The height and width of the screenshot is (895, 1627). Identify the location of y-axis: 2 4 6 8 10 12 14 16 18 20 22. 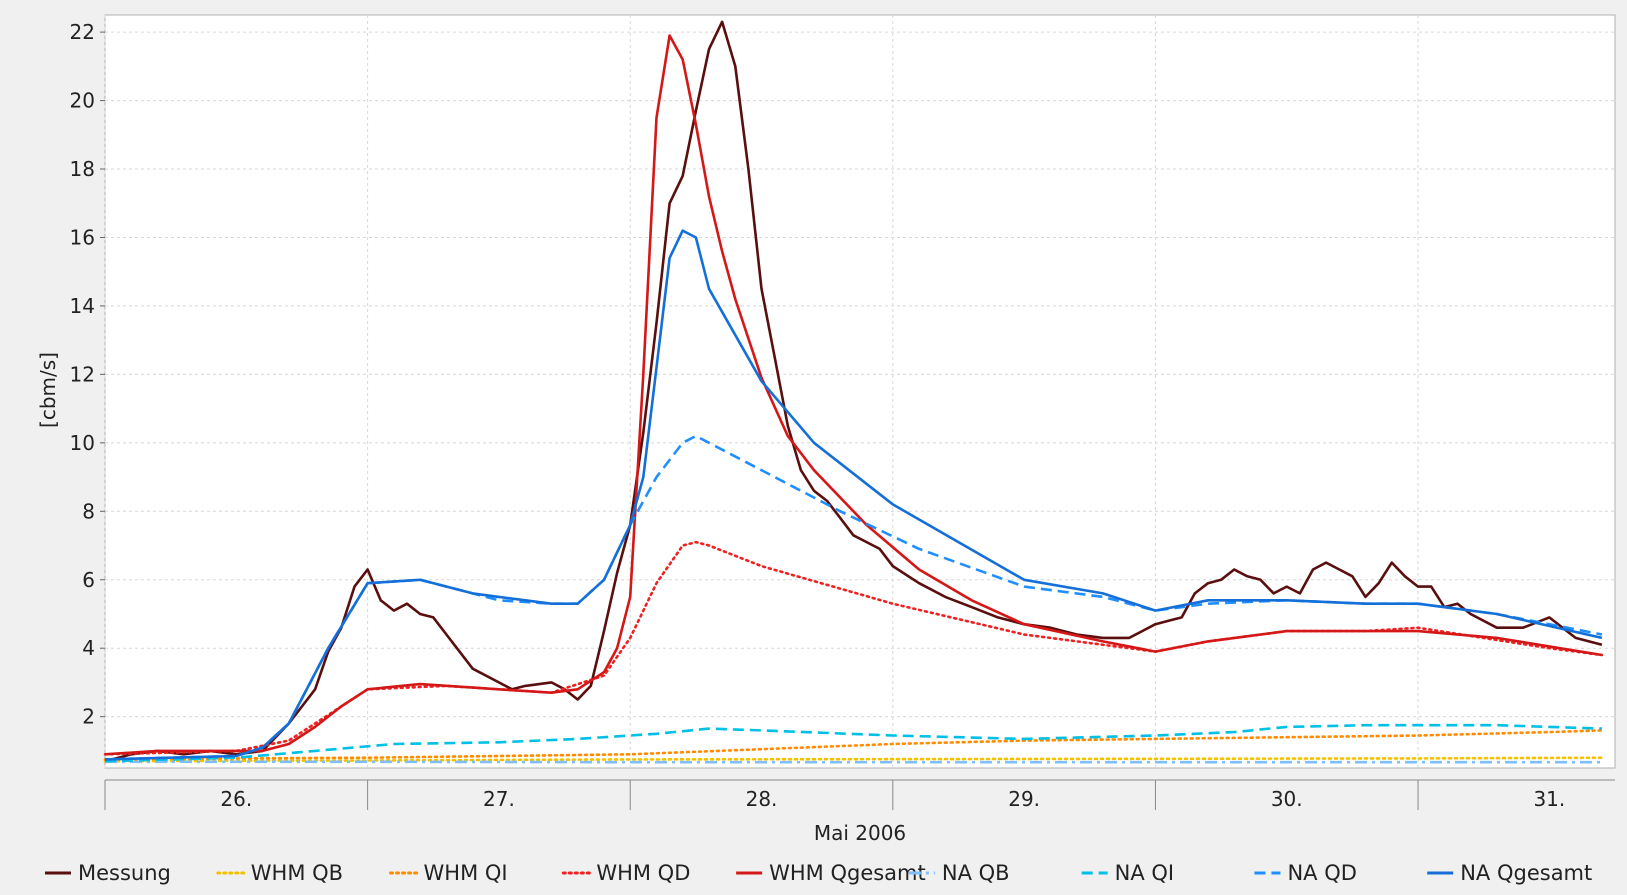
(87, 374).